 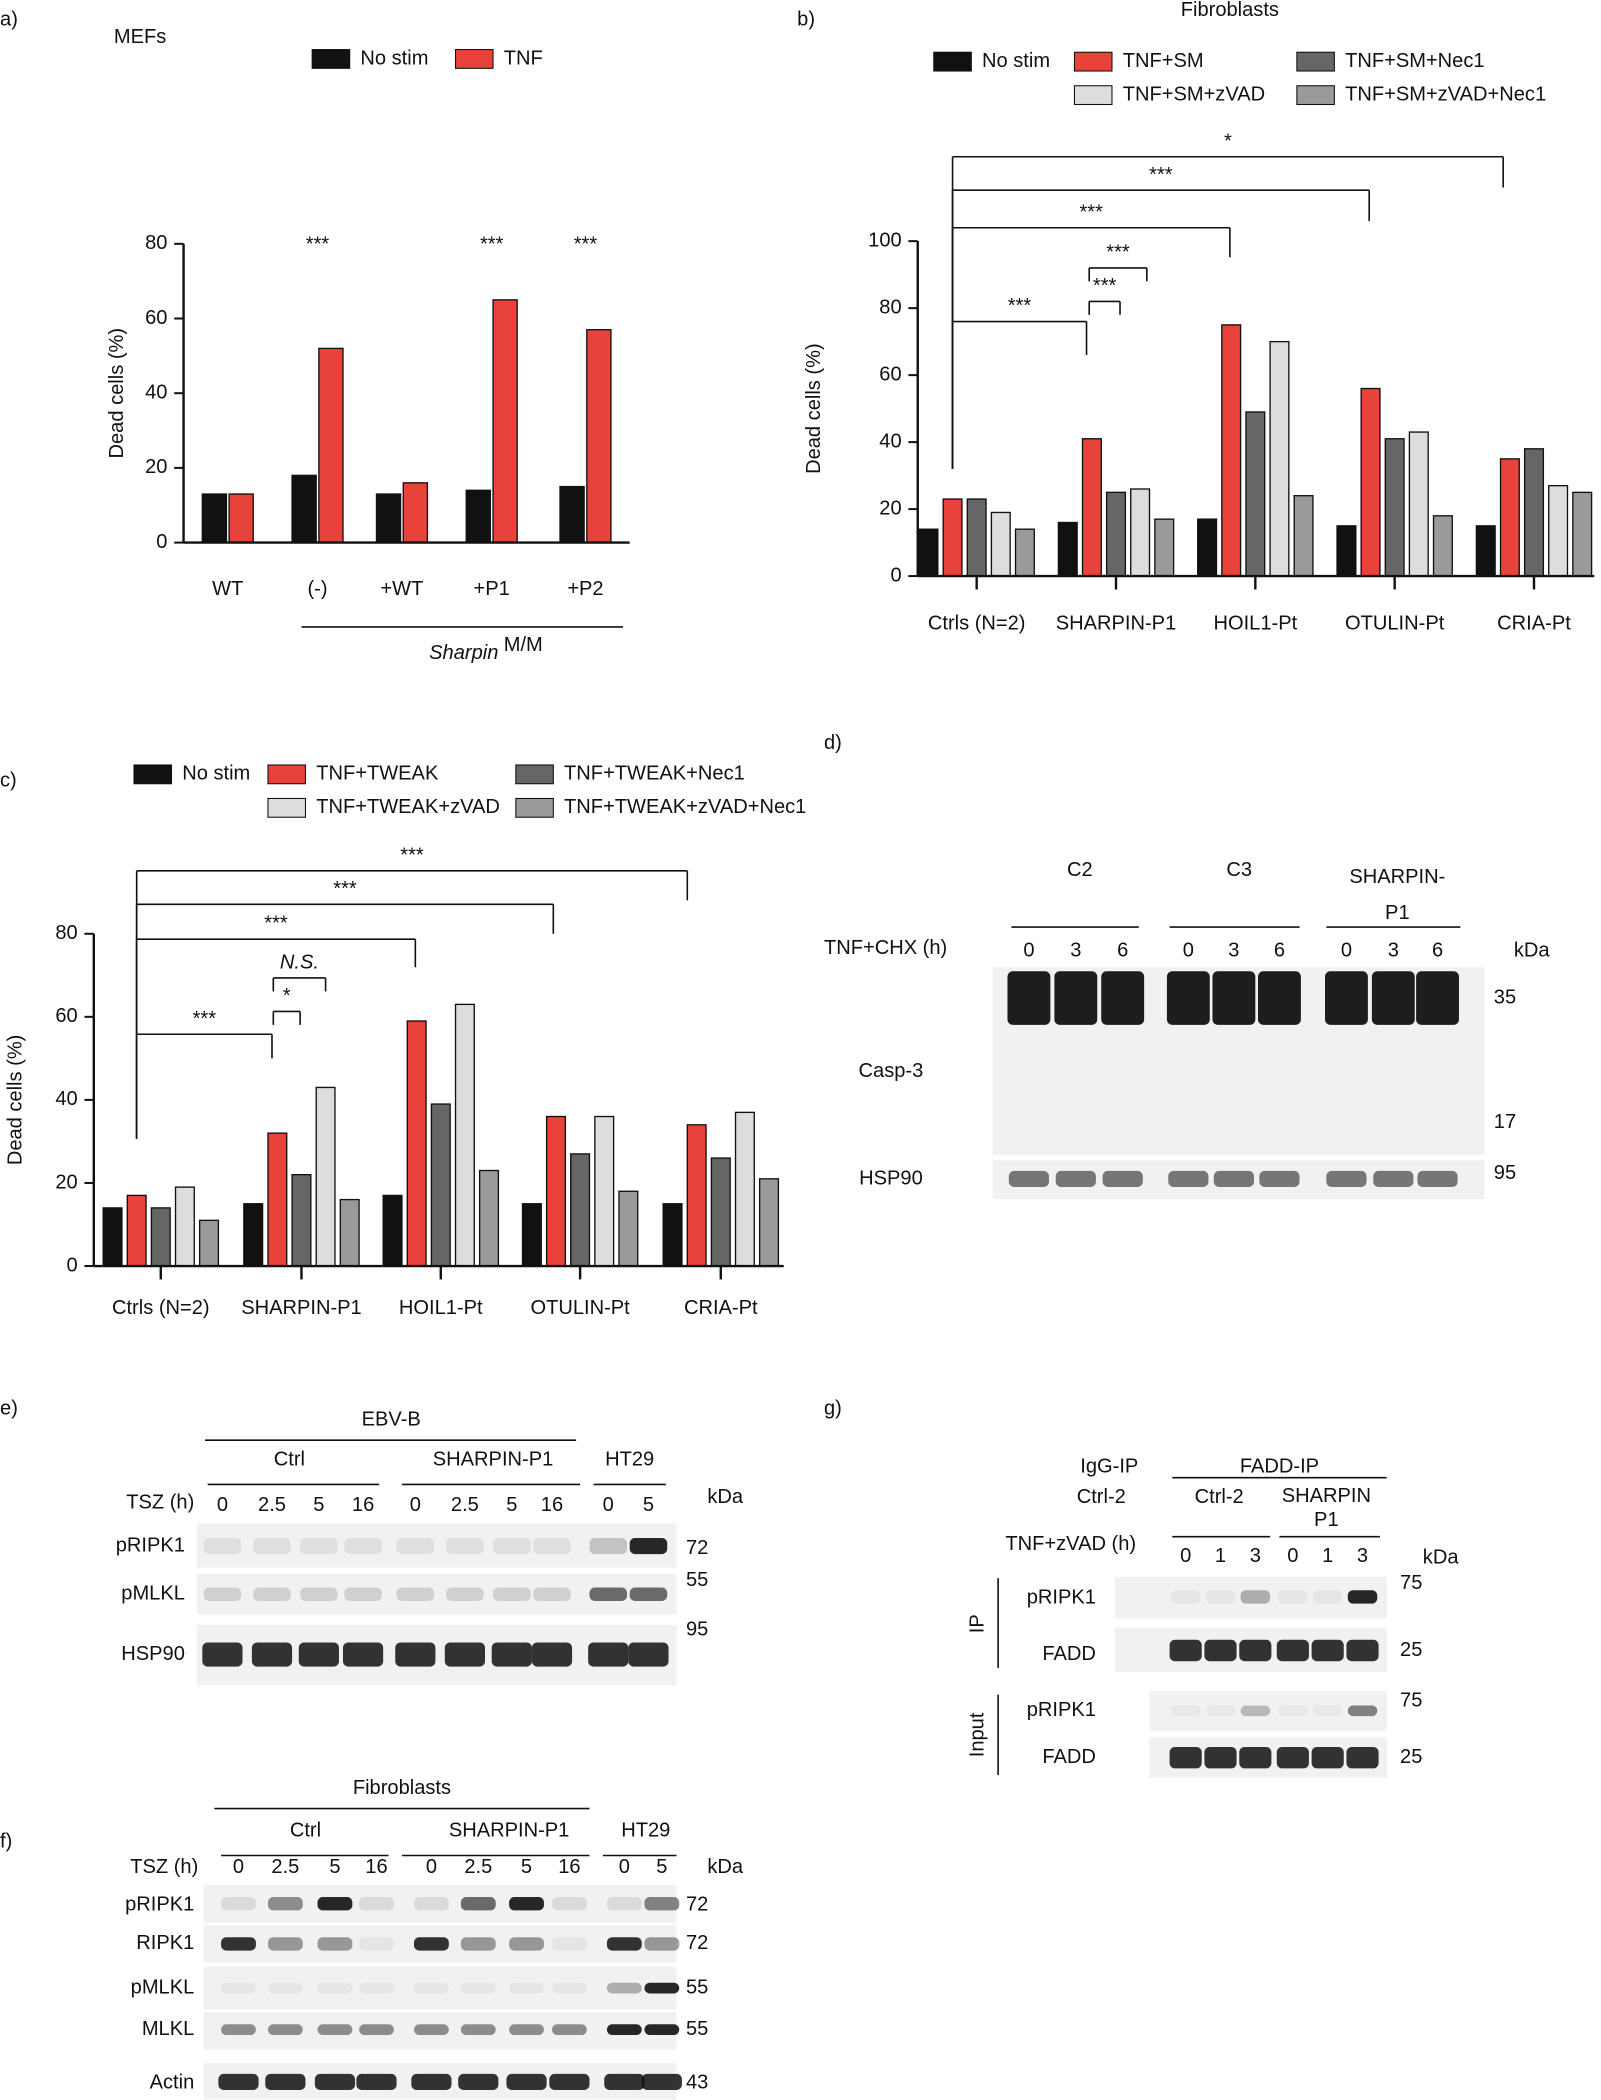 I want to click on x-tick-label: WT, so click(x=227, y=589).